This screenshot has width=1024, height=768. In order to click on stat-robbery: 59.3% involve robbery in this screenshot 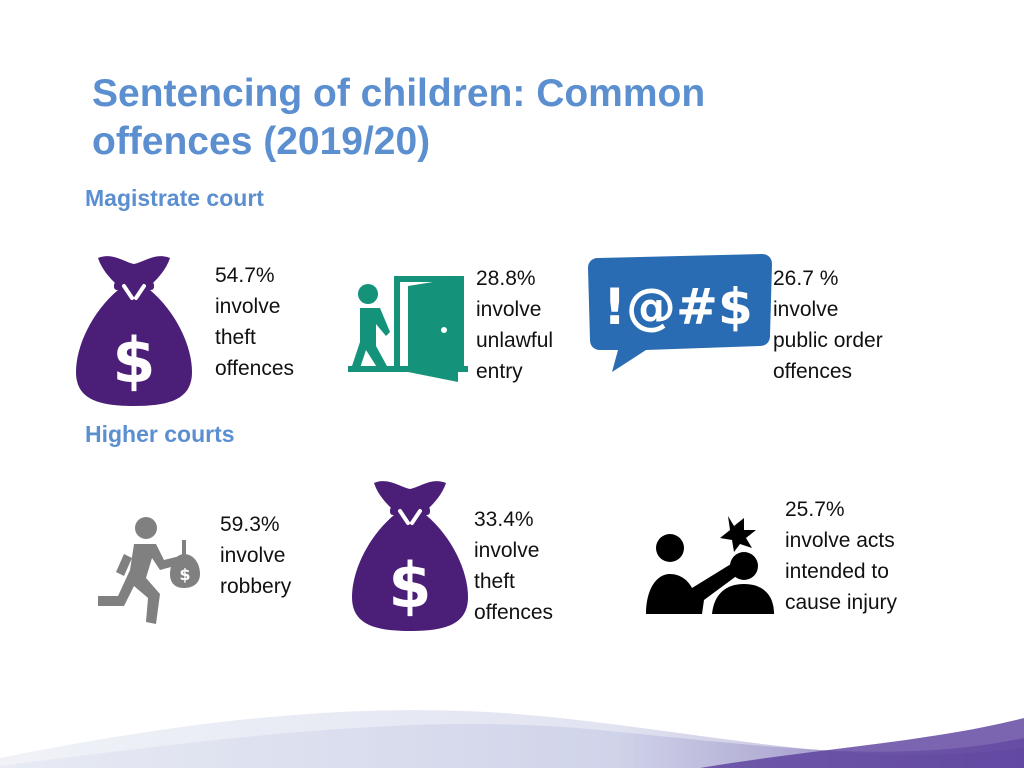, I will do `click(255, 555)`.